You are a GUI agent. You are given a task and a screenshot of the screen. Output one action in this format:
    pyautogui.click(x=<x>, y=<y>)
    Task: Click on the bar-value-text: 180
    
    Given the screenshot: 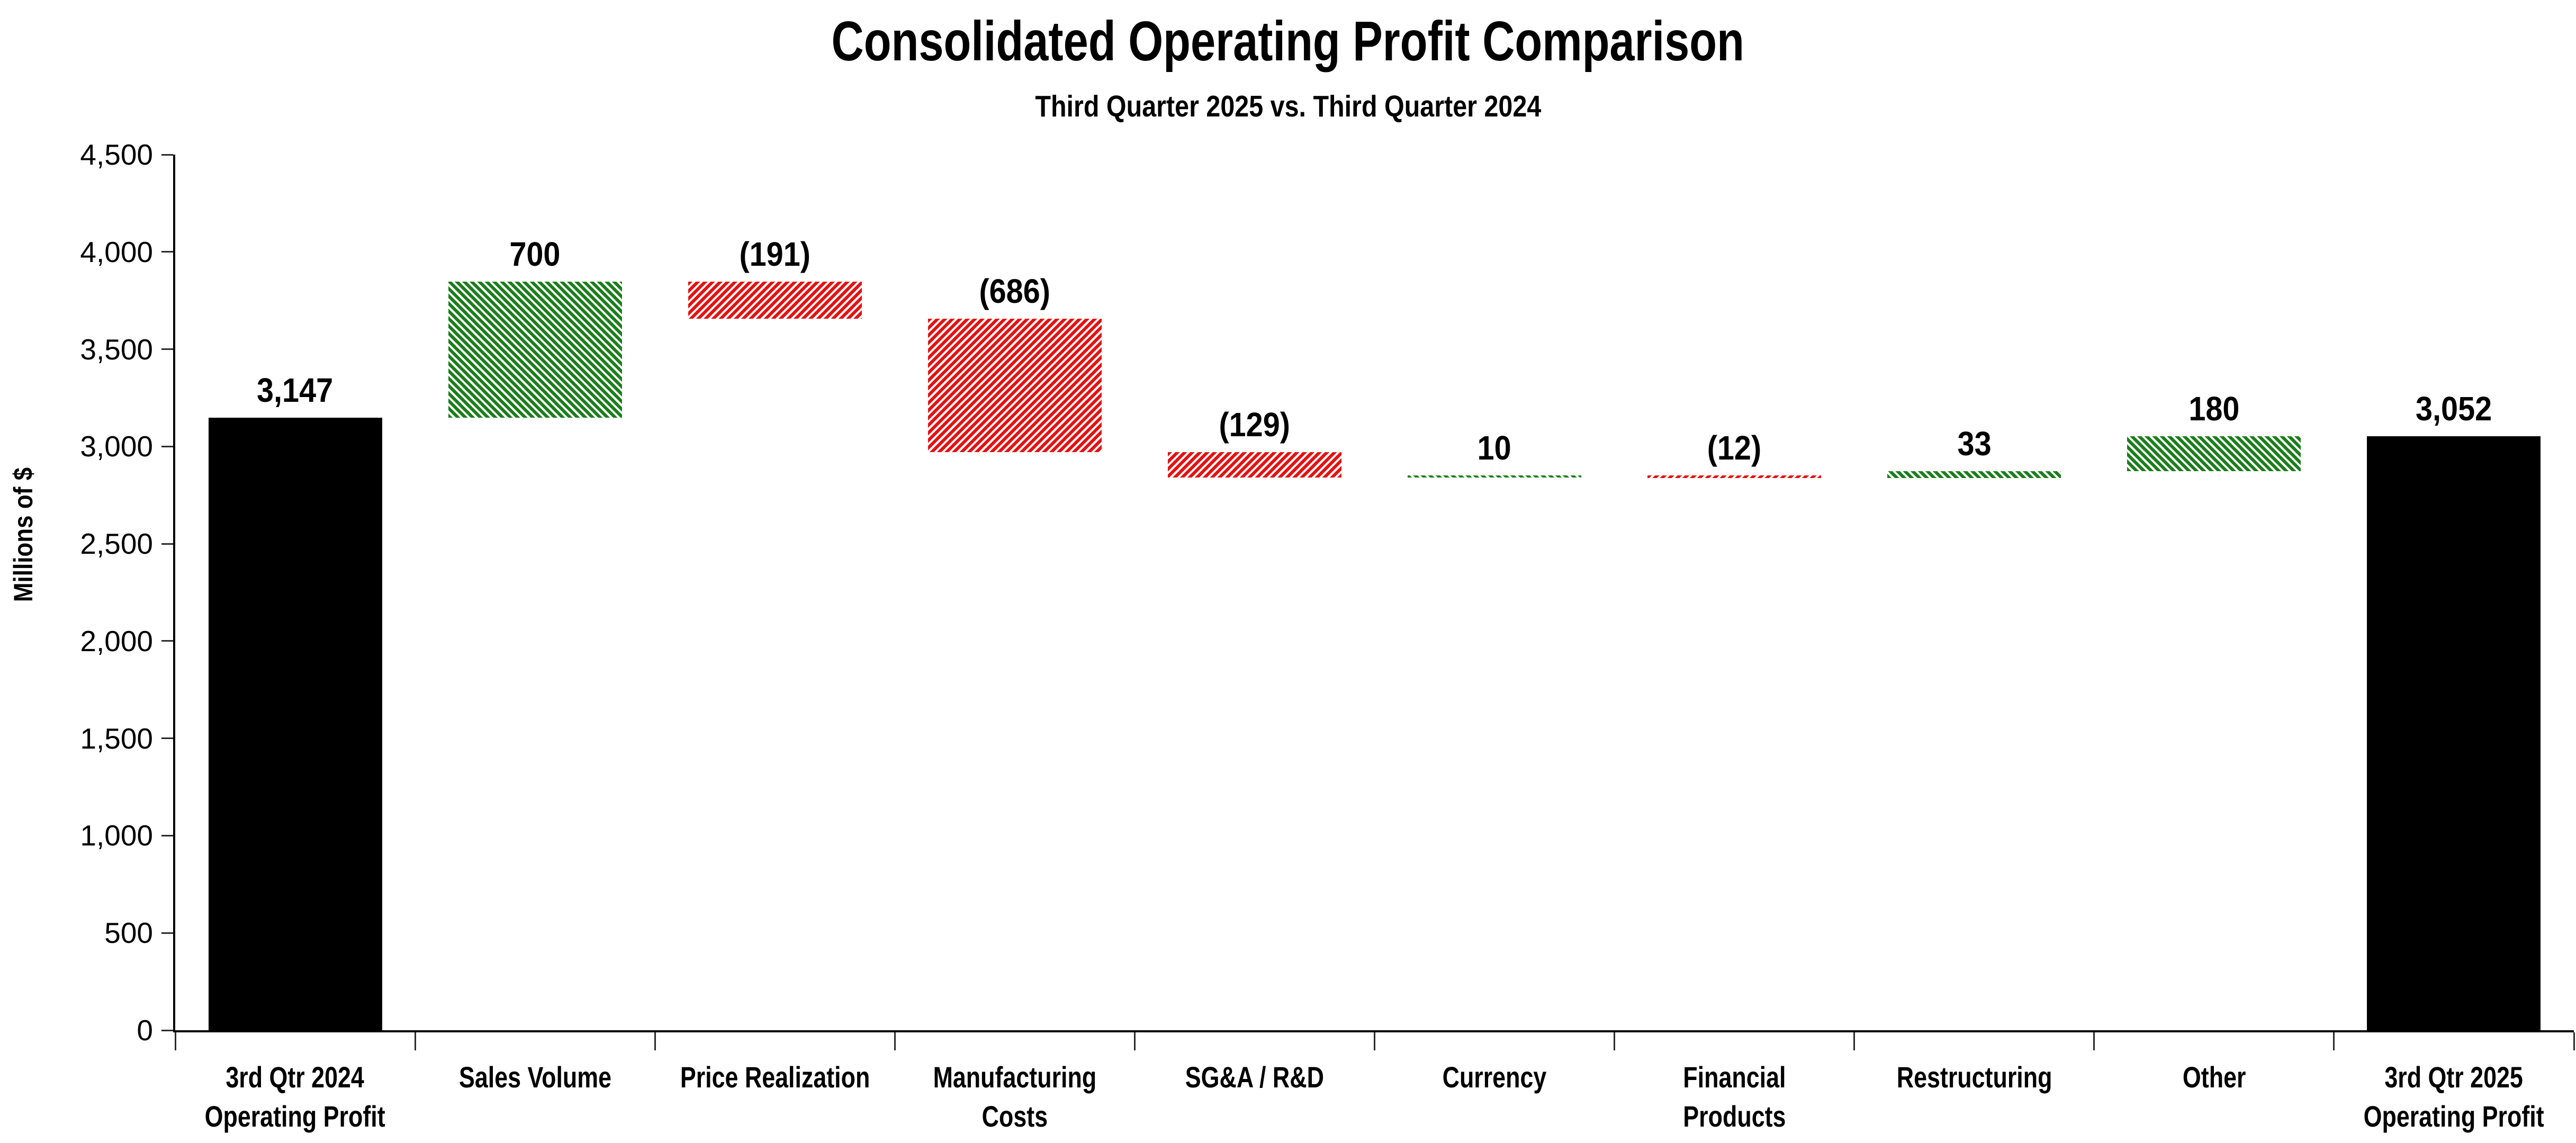 What is the action you would take?
    pyautogui.click(x=2214, y=409)
    